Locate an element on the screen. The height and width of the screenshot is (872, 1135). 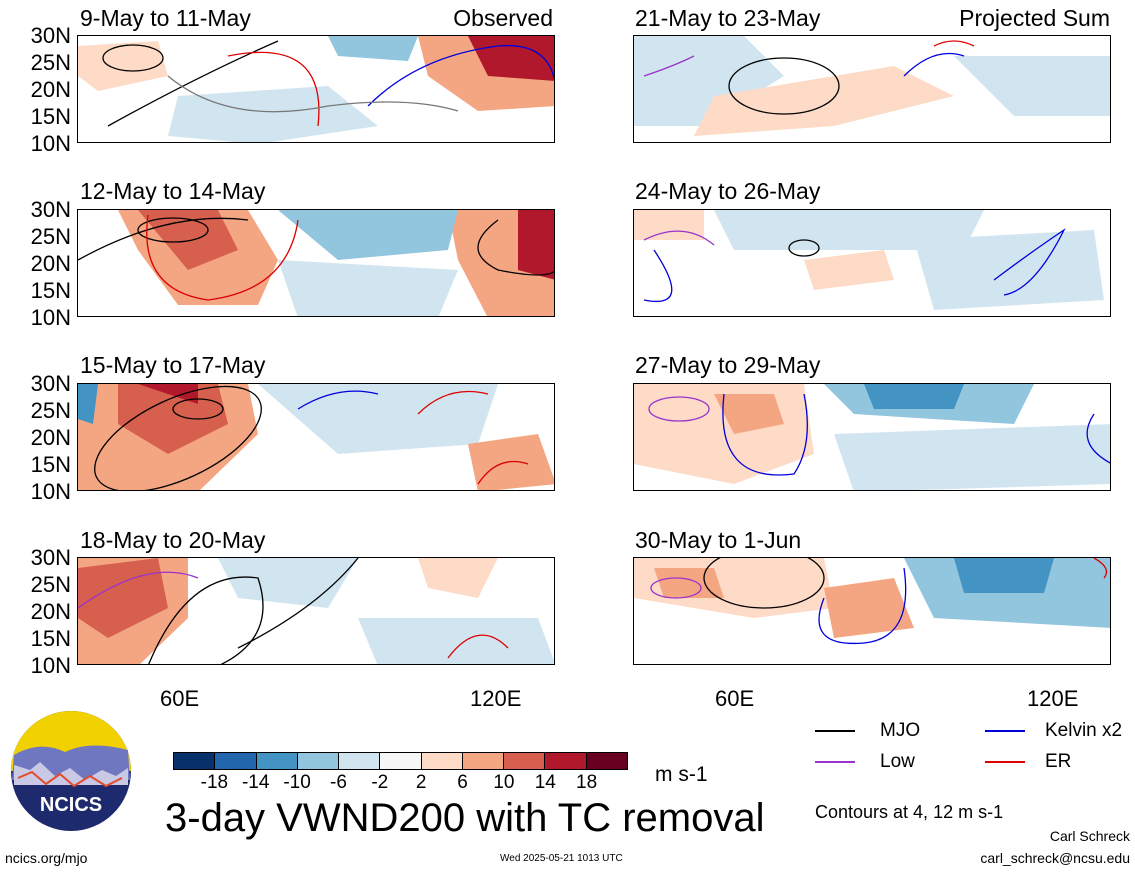
colorbar-tick-label: -14 is located at coordinates (255, 782).